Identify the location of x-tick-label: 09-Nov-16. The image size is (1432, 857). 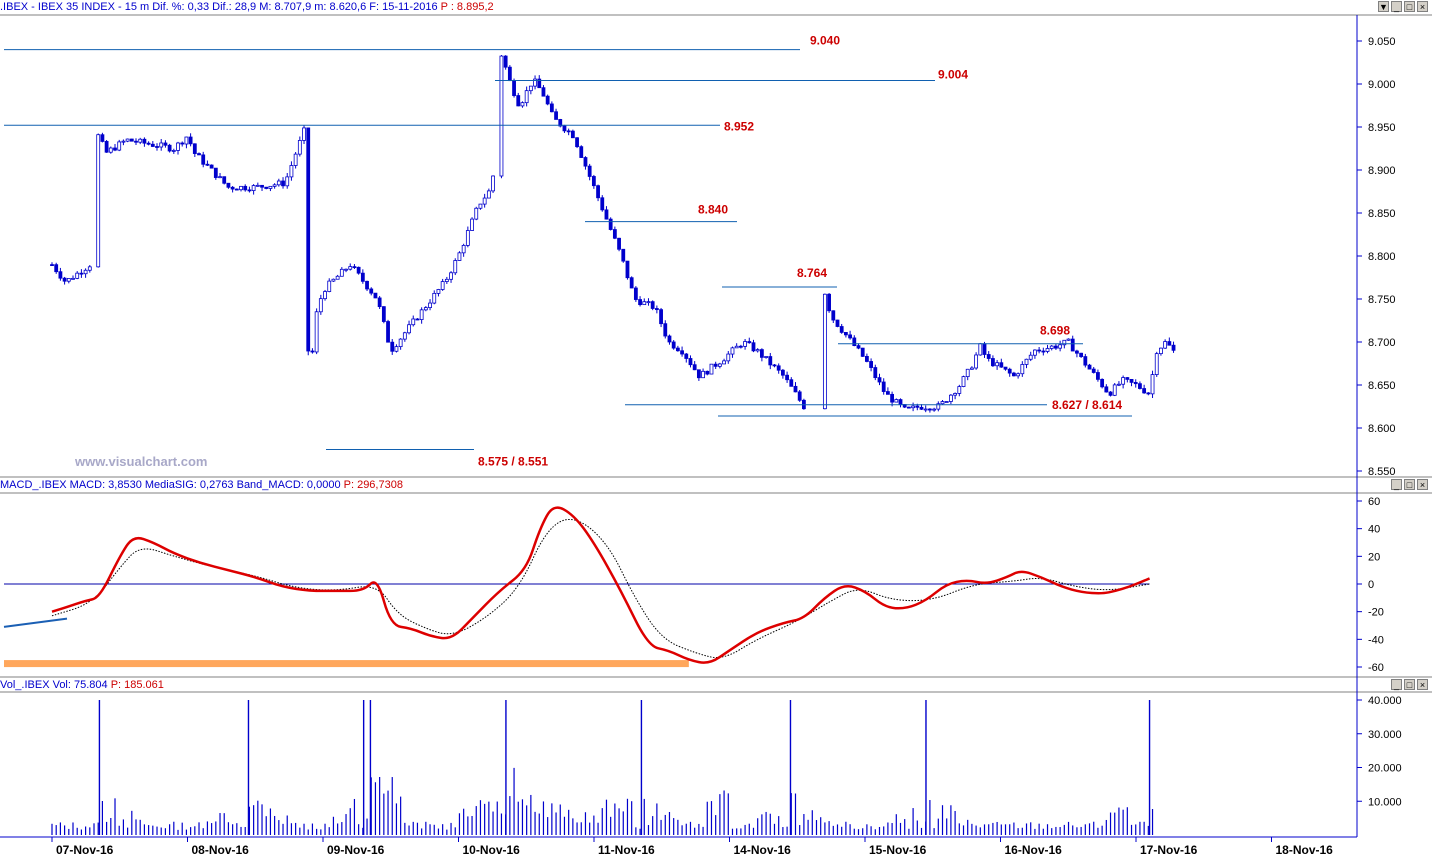
(356, 850).